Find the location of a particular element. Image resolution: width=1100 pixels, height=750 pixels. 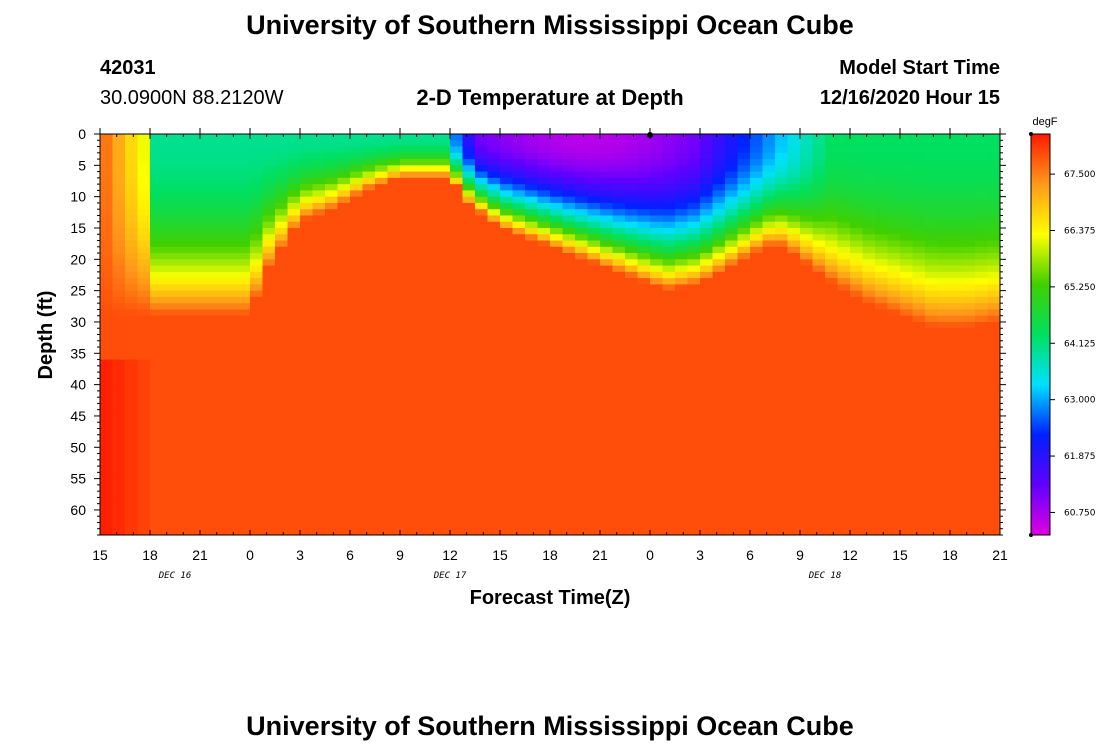

y-tick-label: 25 is located at coordinates (78, 291).